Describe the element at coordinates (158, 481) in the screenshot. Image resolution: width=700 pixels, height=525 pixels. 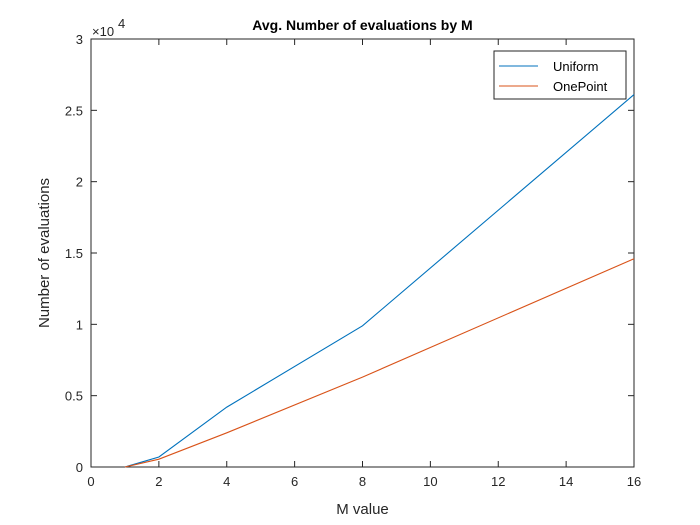
I see `x-tick-label: 2` at that location.